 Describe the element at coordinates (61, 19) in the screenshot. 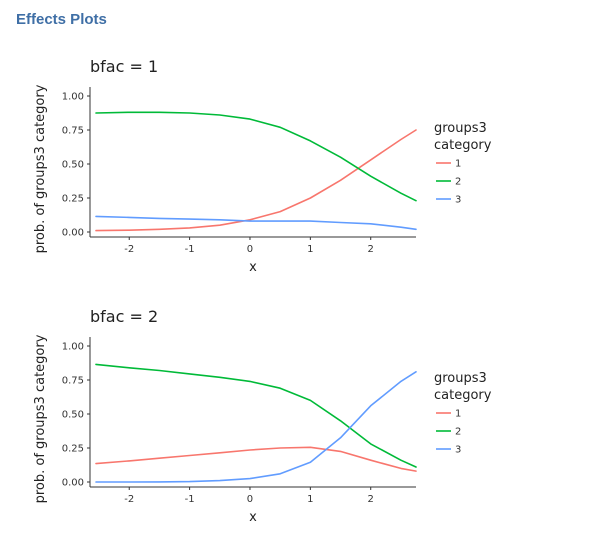

I see `page-title: Effects Plots` at that location.